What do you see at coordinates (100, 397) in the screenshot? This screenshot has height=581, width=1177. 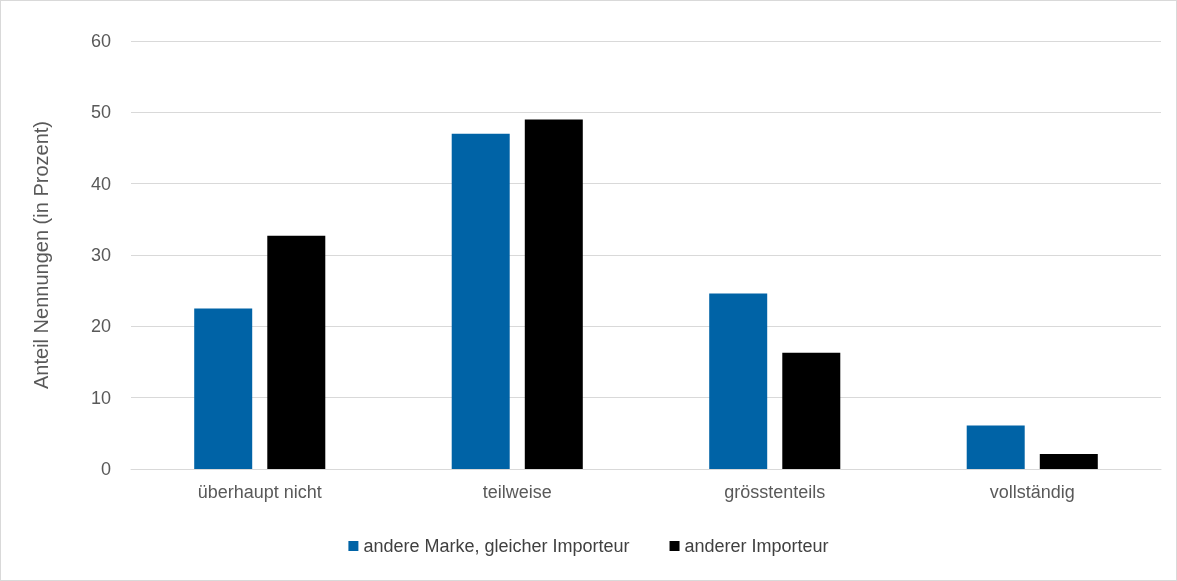 I see `y-tick-label: 10` at bounding box center [100, 397].